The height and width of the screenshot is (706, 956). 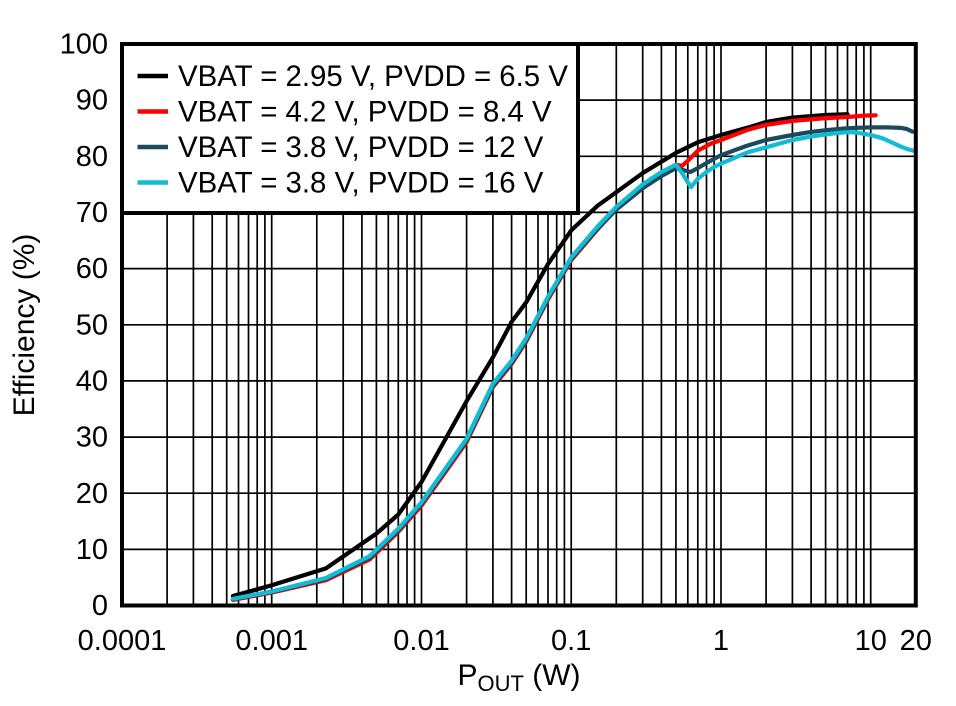 I want to click on svg-text: 0.001, so click(x=271, y=641).